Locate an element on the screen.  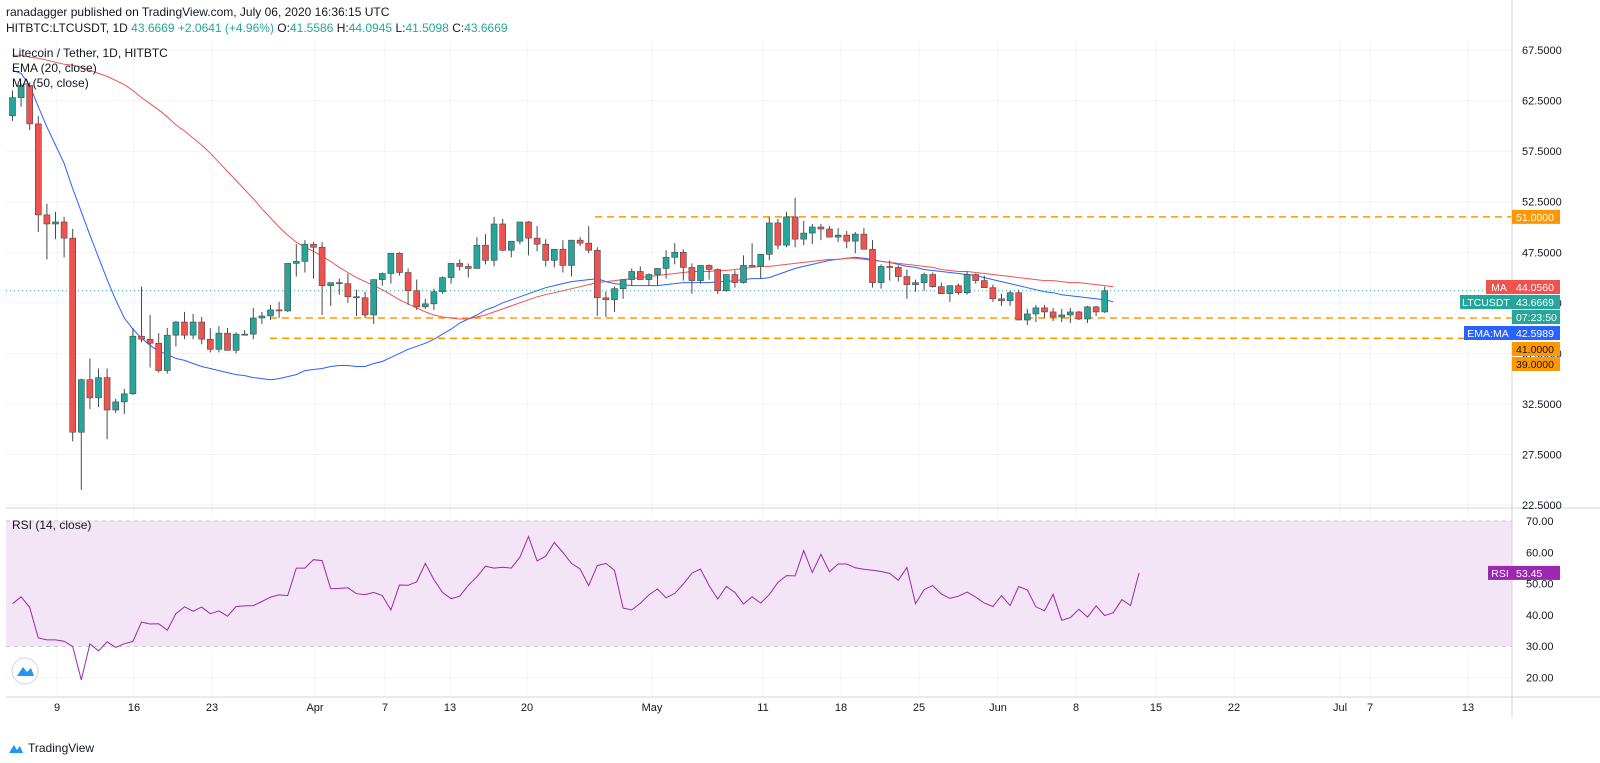
close-label: C: is located at coordinates (458, 28).